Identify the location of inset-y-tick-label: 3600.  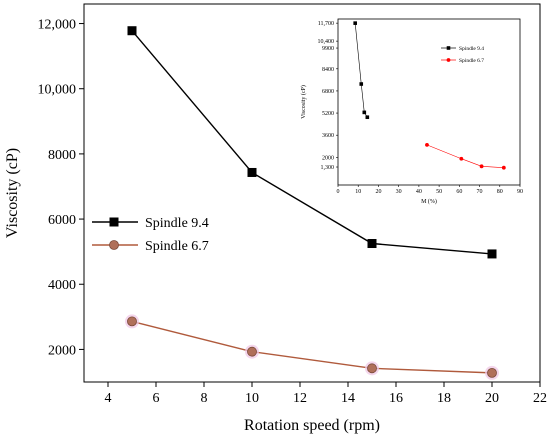
(328, 136).